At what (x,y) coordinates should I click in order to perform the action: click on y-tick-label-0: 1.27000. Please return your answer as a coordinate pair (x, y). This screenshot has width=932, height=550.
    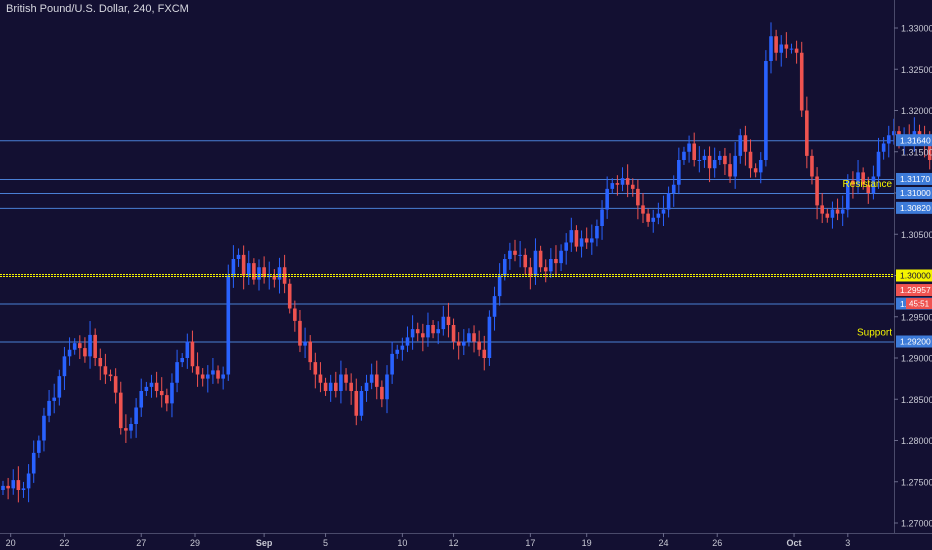
    Looking at the image, I should click on (916, 524).